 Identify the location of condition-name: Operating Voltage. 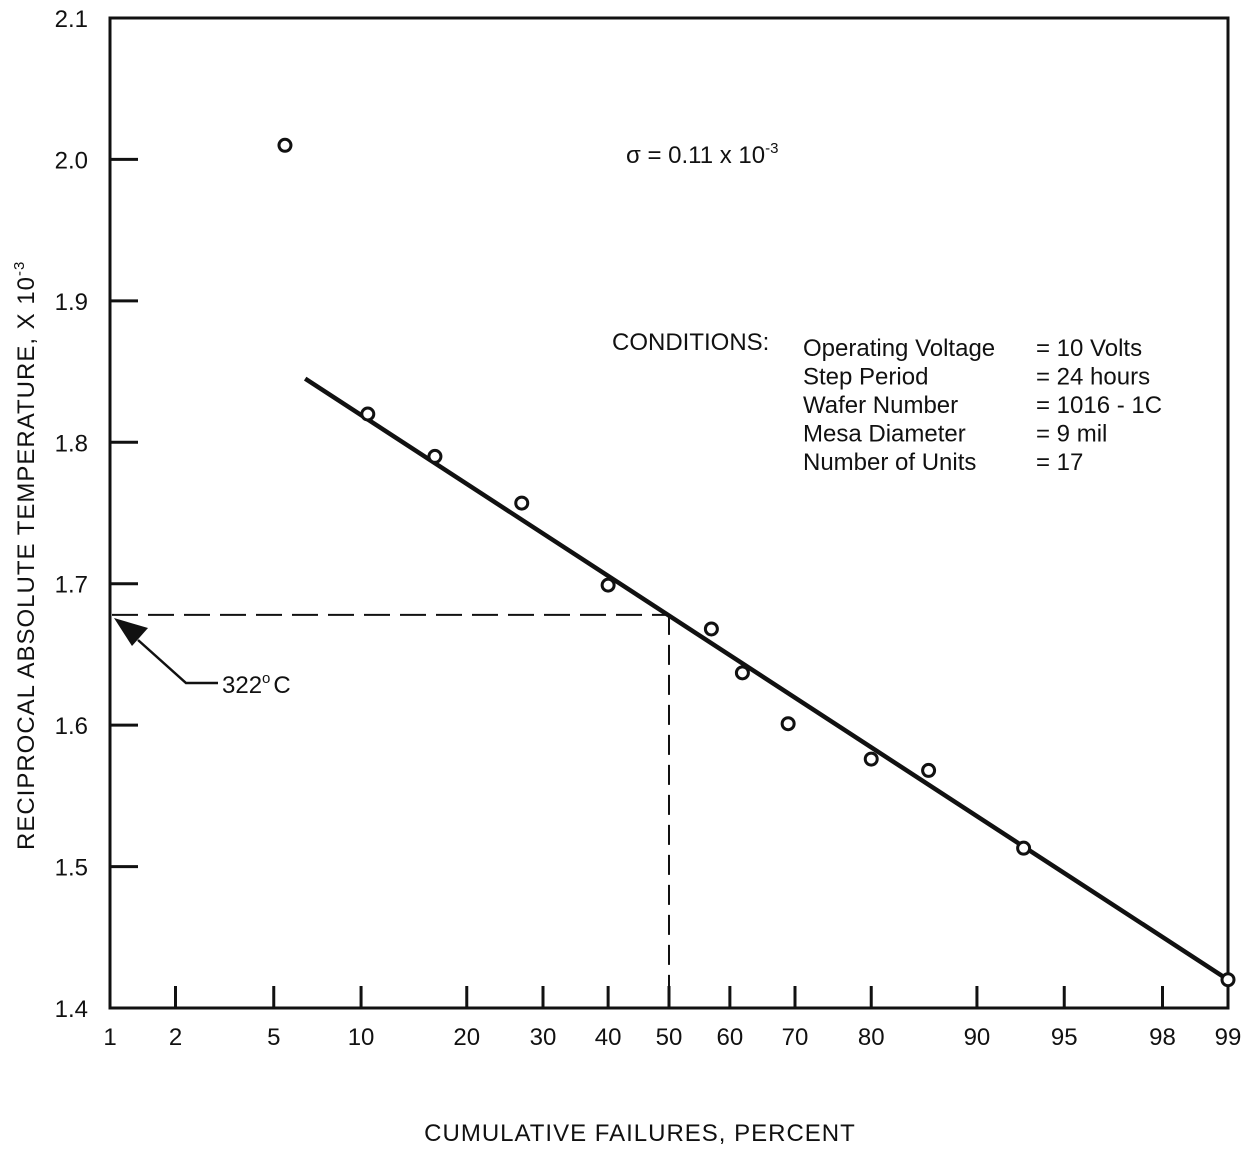
(899, 348).